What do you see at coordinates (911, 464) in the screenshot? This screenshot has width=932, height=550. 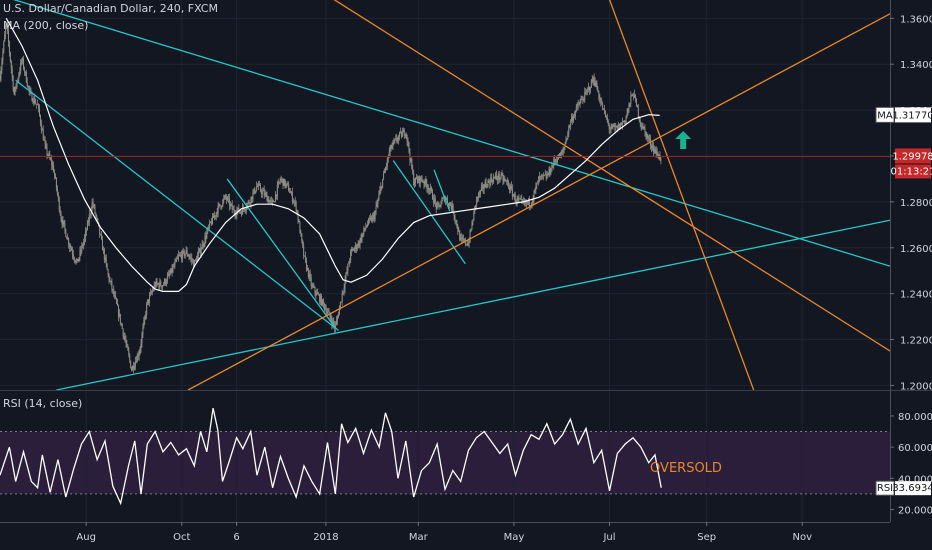 I see `rsi-axis: 80.0000 60.0000 40.0000 20.0000` at bounding box center [911, 464].